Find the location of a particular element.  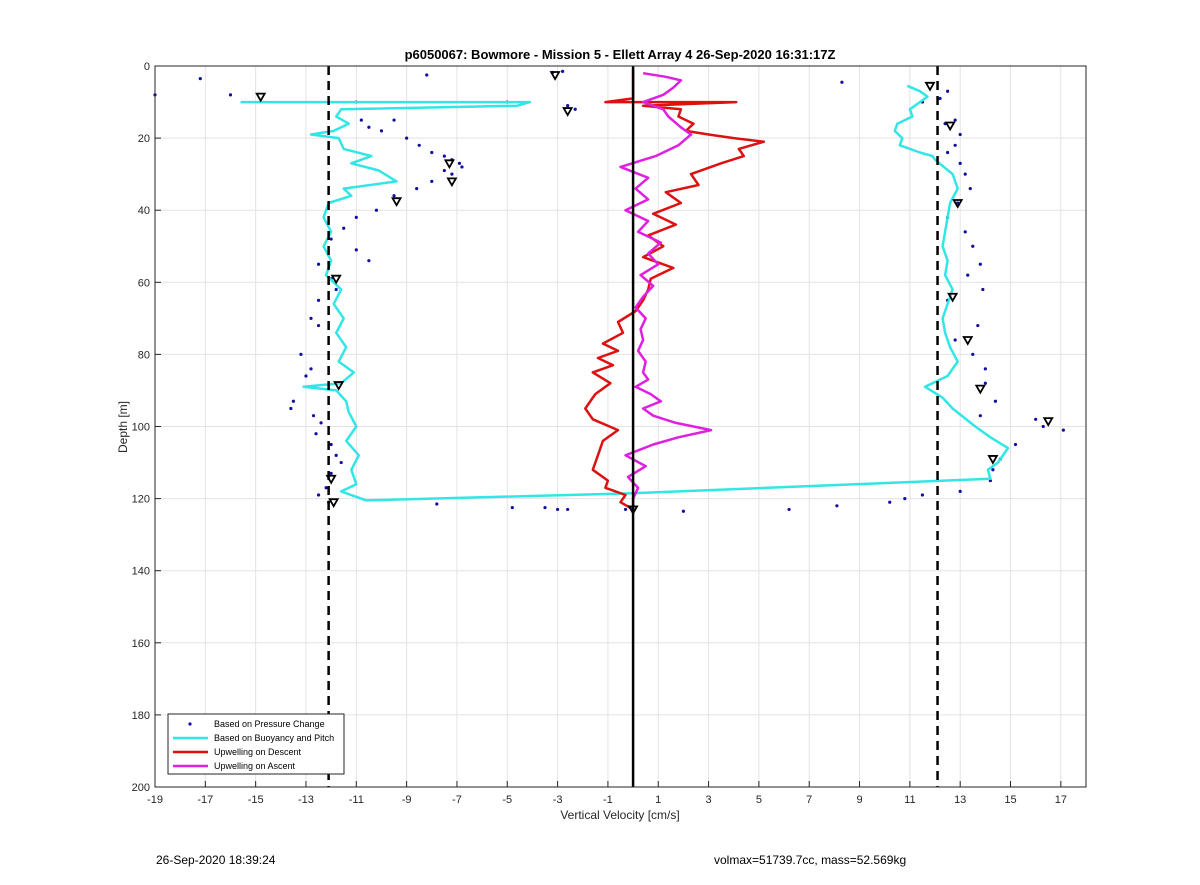

y-tick-label: 0 is located at coordinates (147, 67).